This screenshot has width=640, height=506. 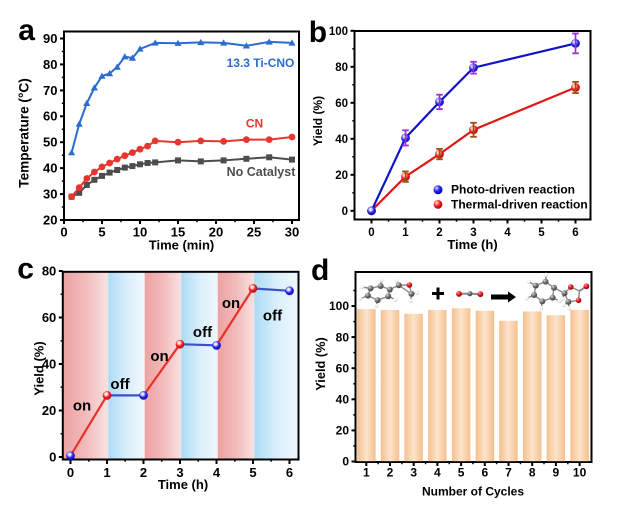 What do you see at coordinates (261, 63) in the screenshot?
I see `svg-text: 13.3 Ti-CNO` at bounding box center [261, 63].